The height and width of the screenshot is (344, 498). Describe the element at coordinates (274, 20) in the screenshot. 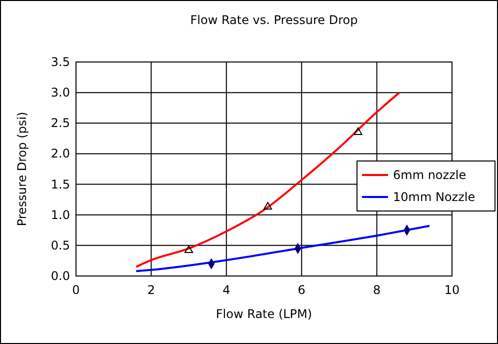

I see `chart-title: Flow Rate vs. Pressure Drop` at that location.